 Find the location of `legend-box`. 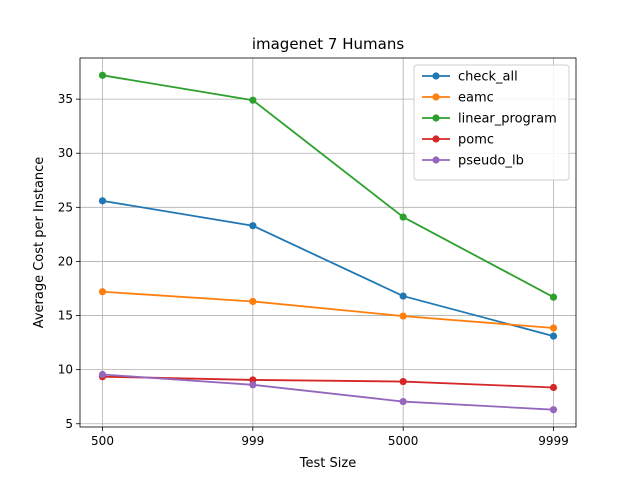

legend-box is located at coordinates (491, 122).